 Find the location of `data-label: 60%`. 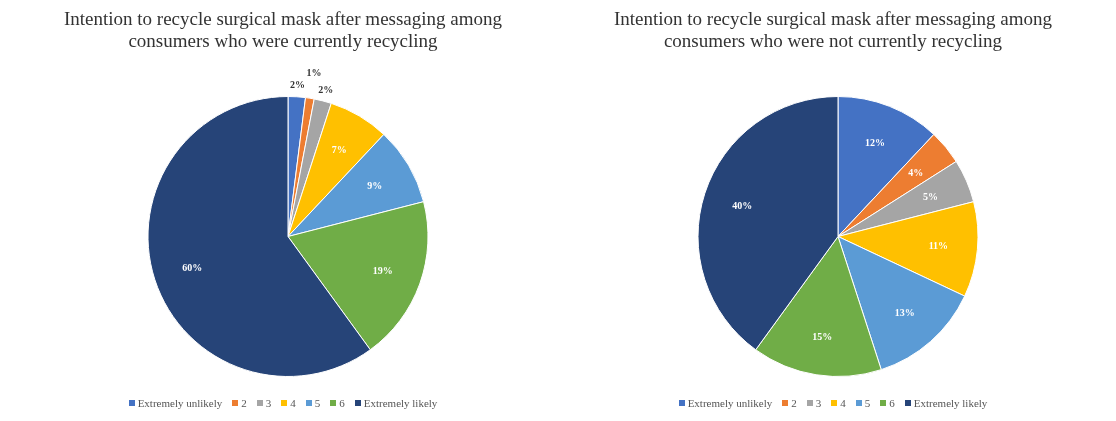

data-label: 60% is located at coordinates (192, 268).